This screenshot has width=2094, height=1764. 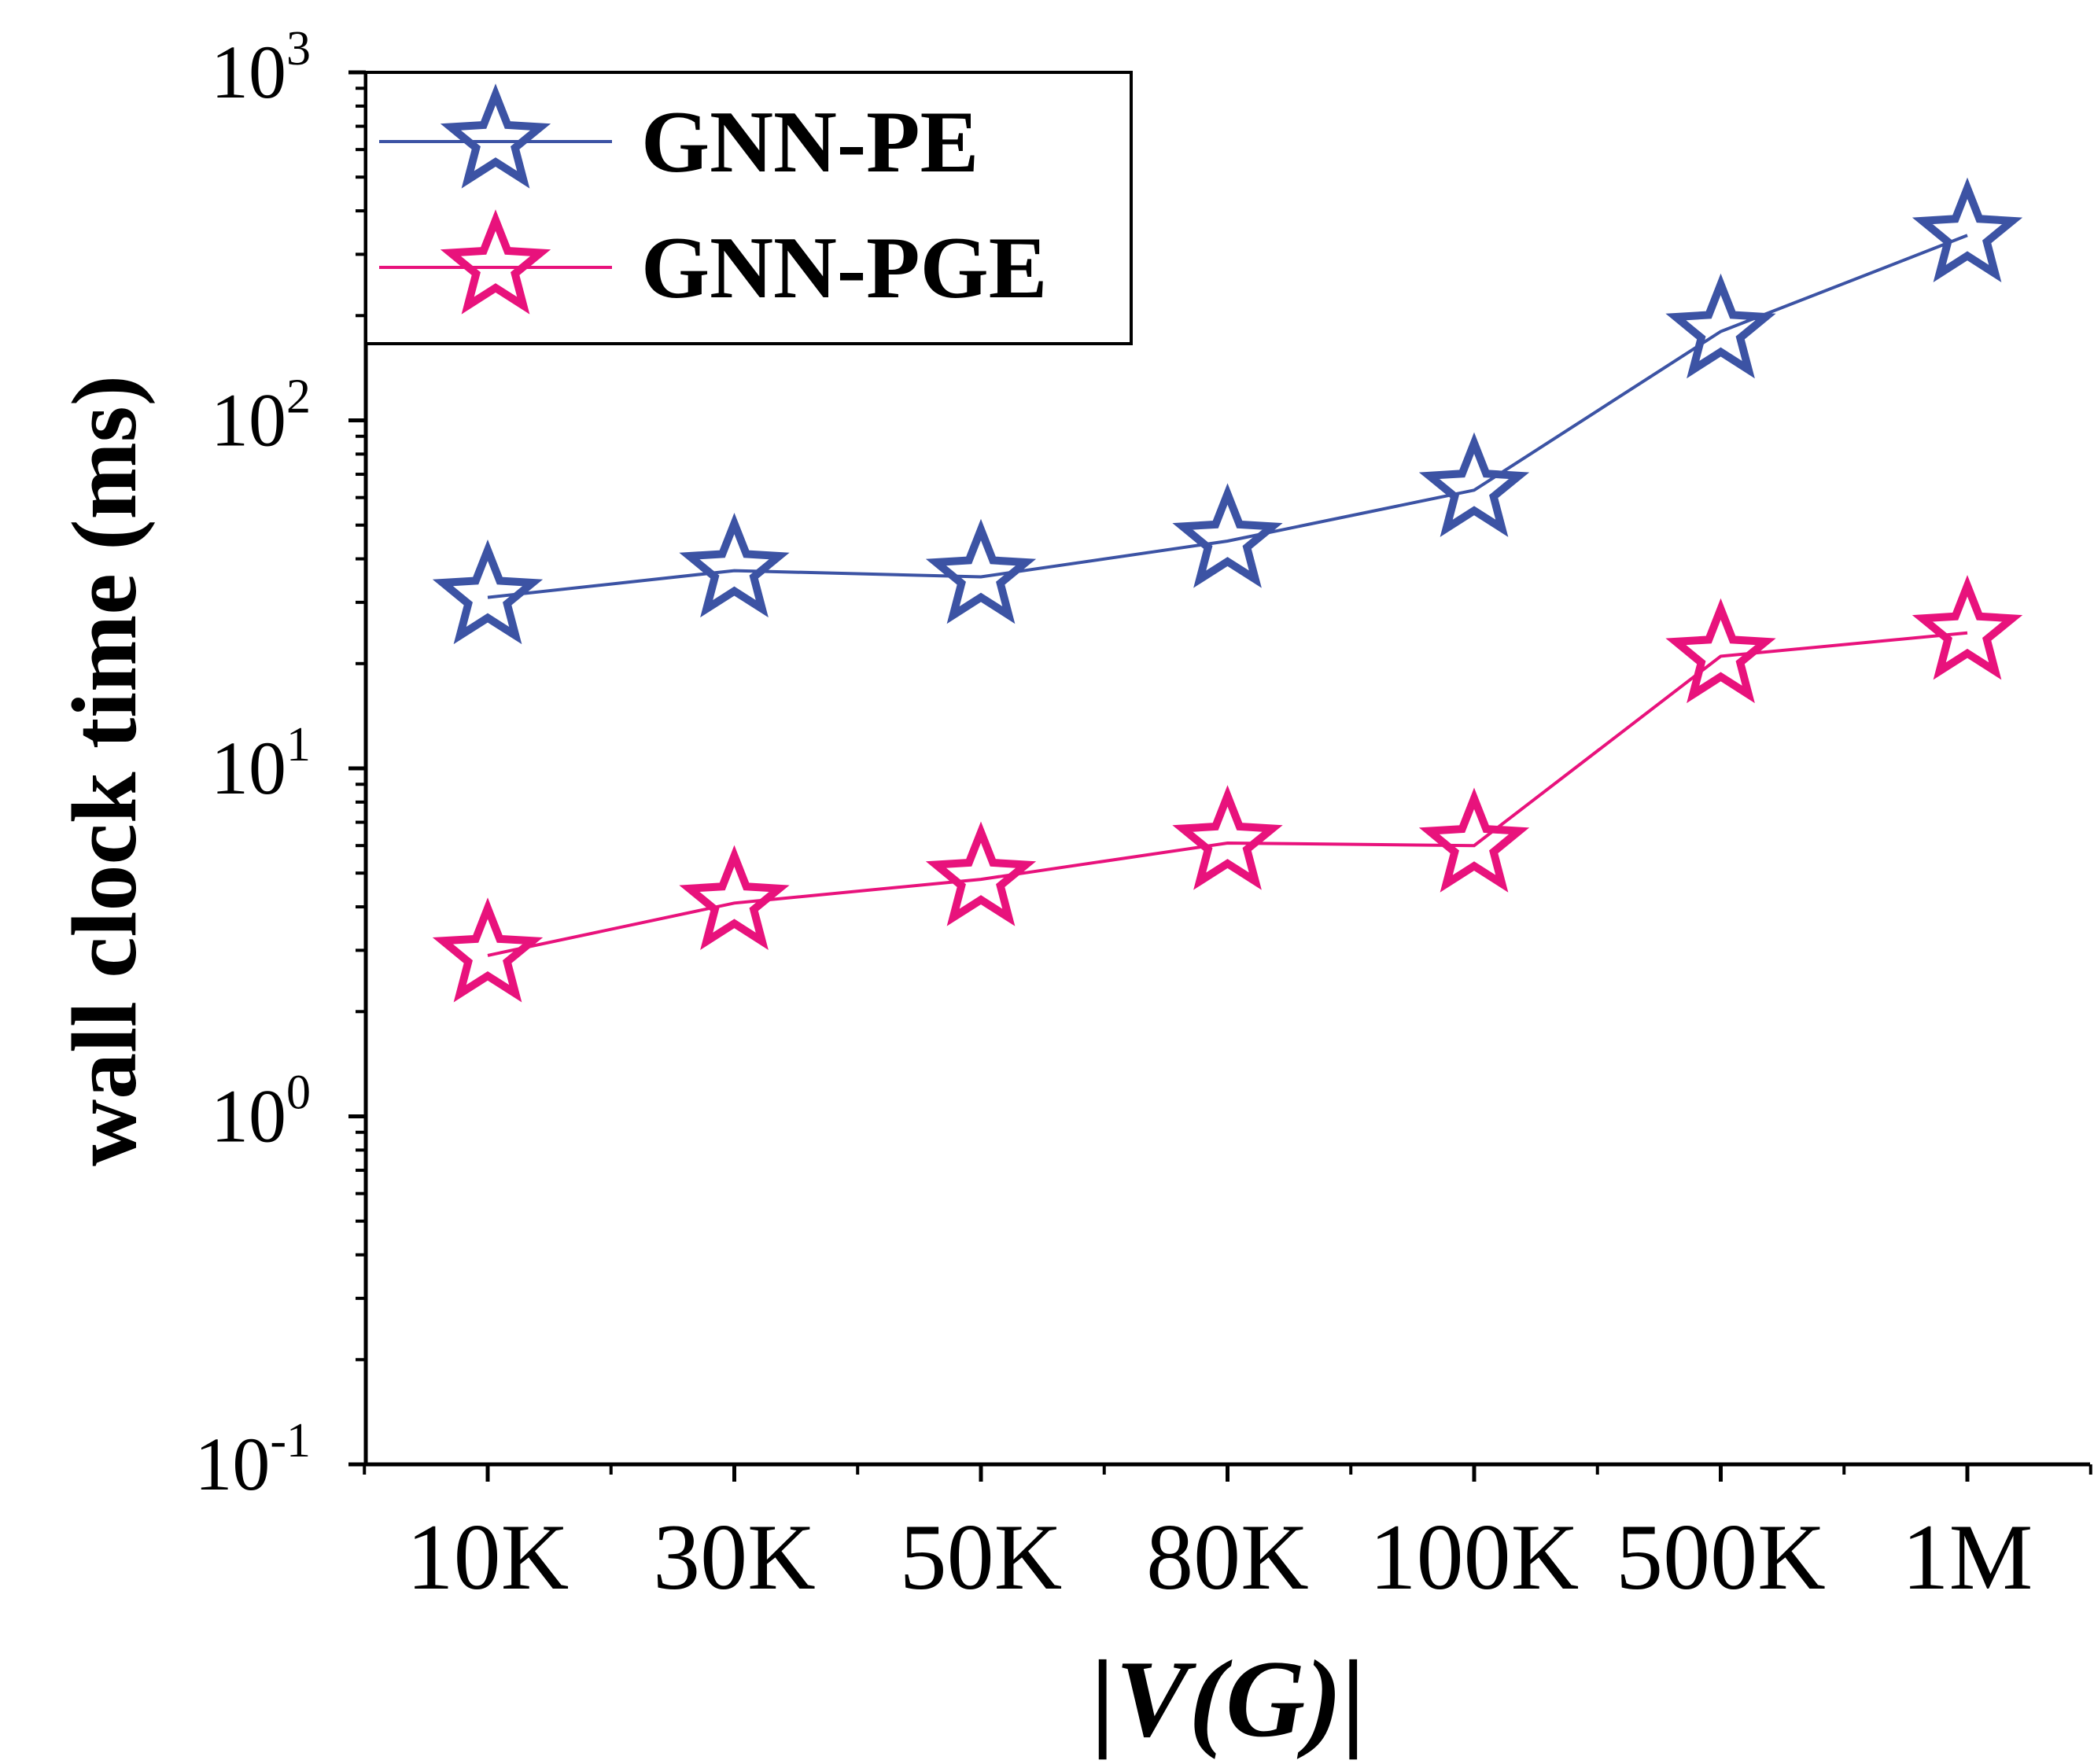 What do you see at coordinates (261, 764) in the screenshot?
I see `y-tick-label: 10¹` at bounding box center [261, 764].